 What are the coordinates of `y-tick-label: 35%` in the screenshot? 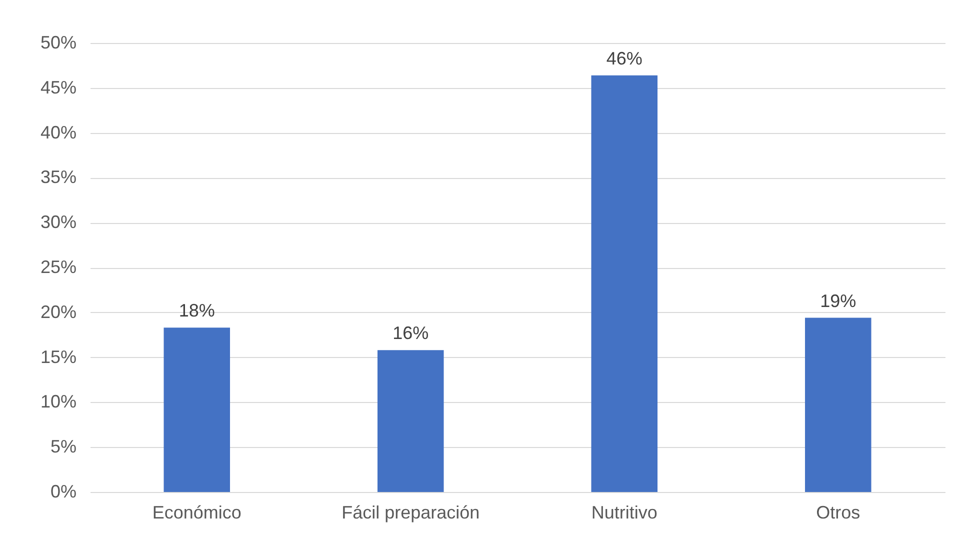 It's located at (58, 177).